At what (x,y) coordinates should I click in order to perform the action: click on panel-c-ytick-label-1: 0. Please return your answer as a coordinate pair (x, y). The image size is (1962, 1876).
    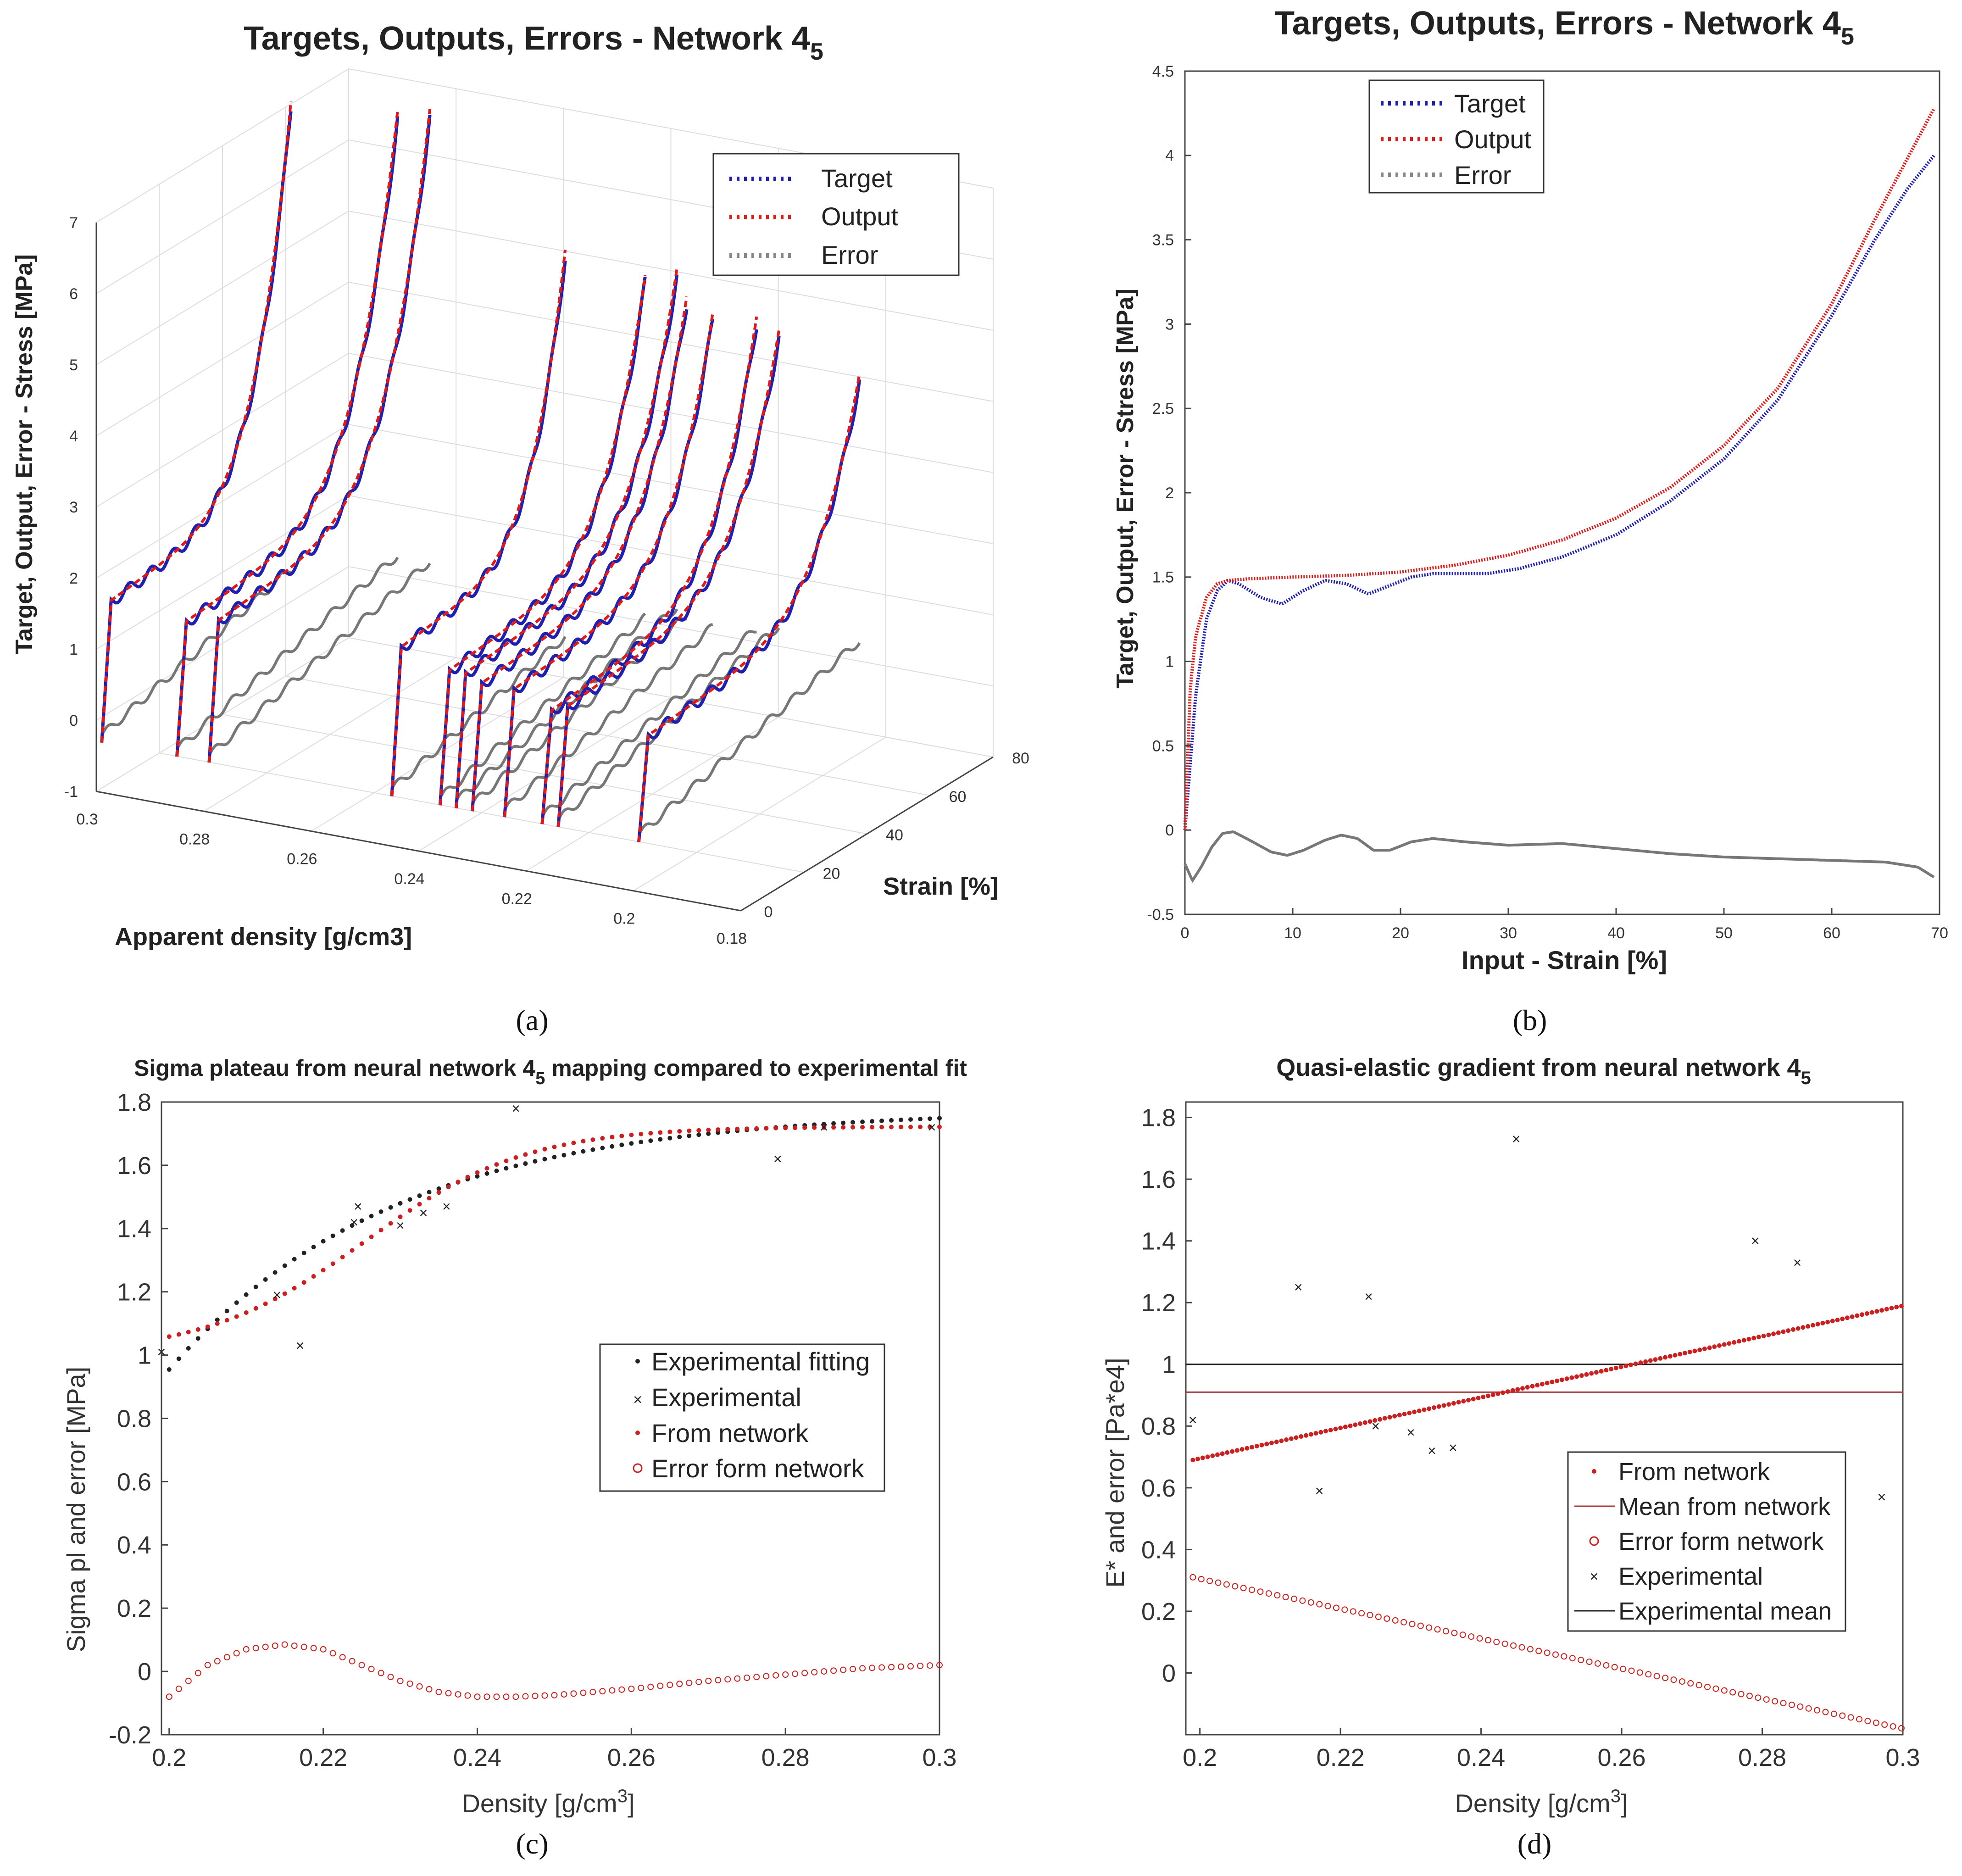
    Looking at the image, I should click on (145, 1672).